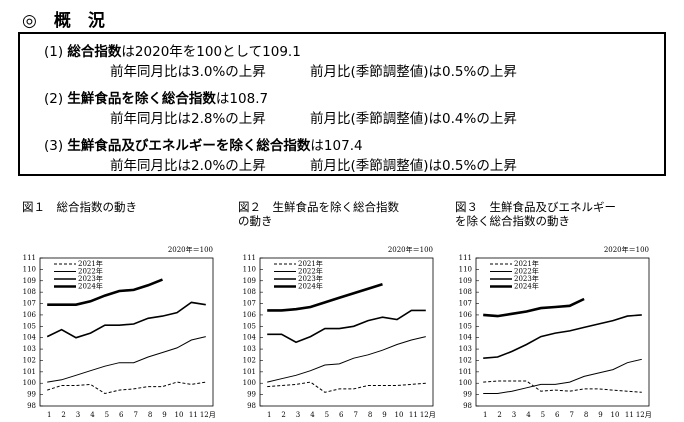 Image resolution: width=684 pixels, height=422 pixels. I want to click on item-mom: 前月比(季節調整値)は0.4%の上昇, so click(413, 119).